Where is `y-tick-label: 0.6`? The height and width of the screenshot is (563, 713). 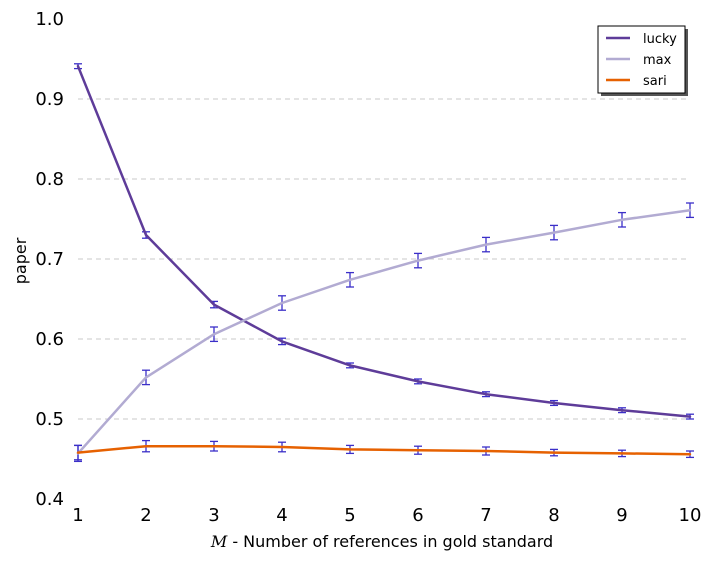 y-tick-label: 0.6 is located at coordinates (49, 339).